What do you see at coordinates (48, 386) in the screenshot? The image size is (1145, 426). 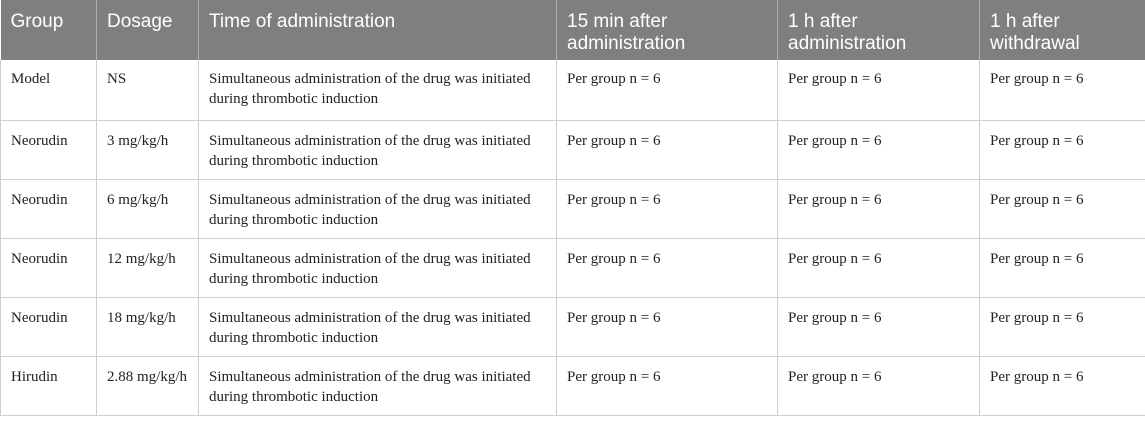 I see `cell-group: Hirudin` at bounding box center [48, 386].